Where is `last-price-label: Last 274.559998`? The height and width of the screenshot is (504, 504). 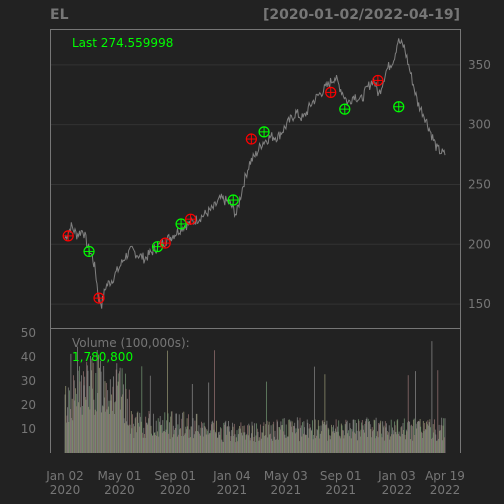 last-price-label: Last 274.559998 is located at coordinates (122, 43).